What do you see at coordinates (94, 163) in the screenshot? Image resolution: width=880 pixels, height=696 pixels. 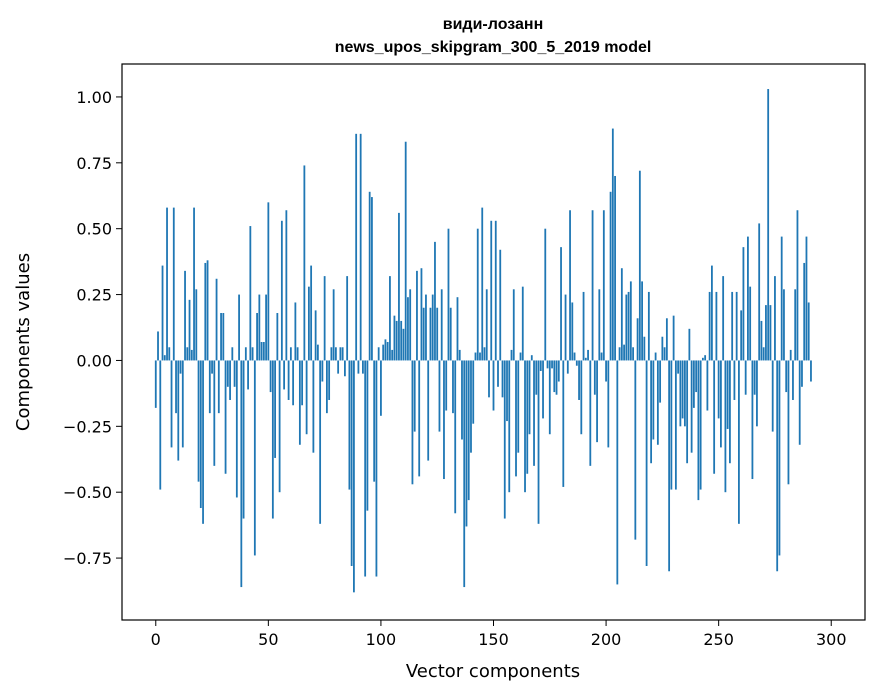 I see `y-tick-label: 0.75` at bounding box center [94, 163].